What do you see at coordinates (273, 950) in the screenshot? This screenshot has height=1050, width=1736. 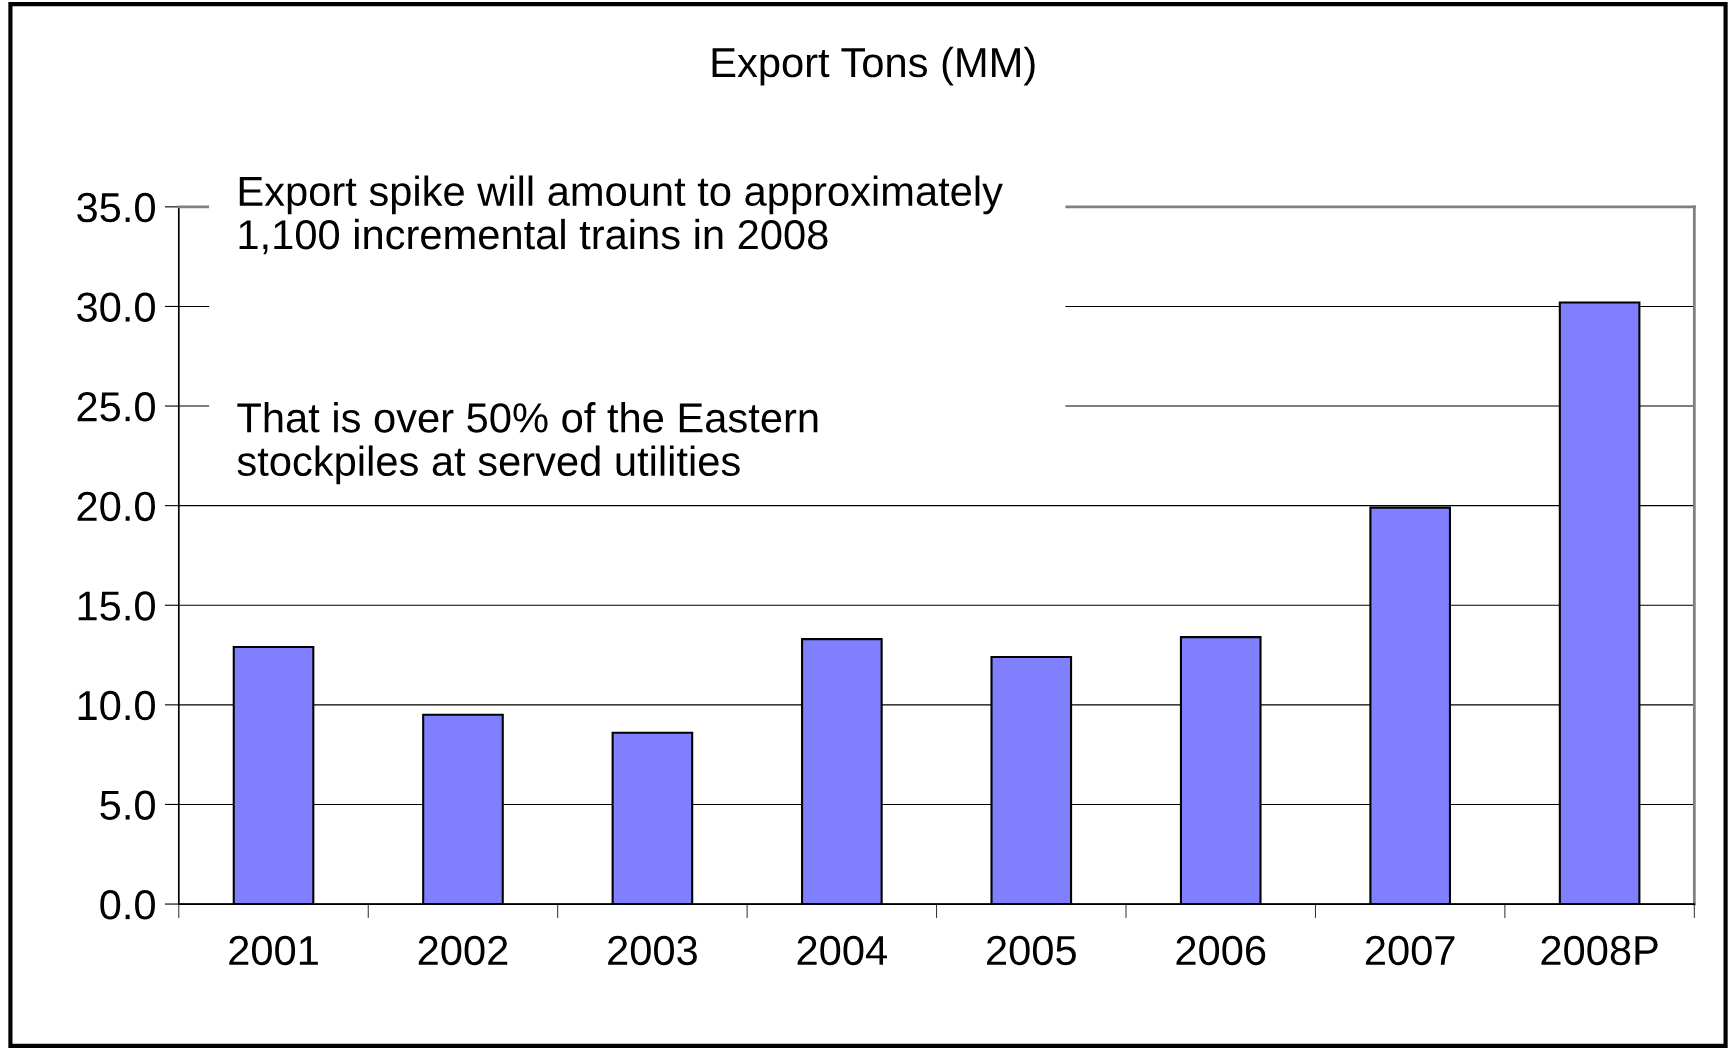 I see `x-tick-label: 2001` at bounding box center [273, 950].